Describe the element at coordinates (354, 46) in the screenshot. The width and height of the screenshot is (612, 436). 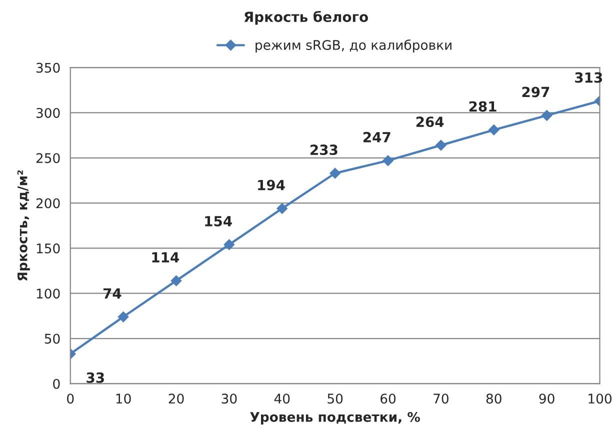
I see `legend-label: режим sRGB, до калибровки` at that location.